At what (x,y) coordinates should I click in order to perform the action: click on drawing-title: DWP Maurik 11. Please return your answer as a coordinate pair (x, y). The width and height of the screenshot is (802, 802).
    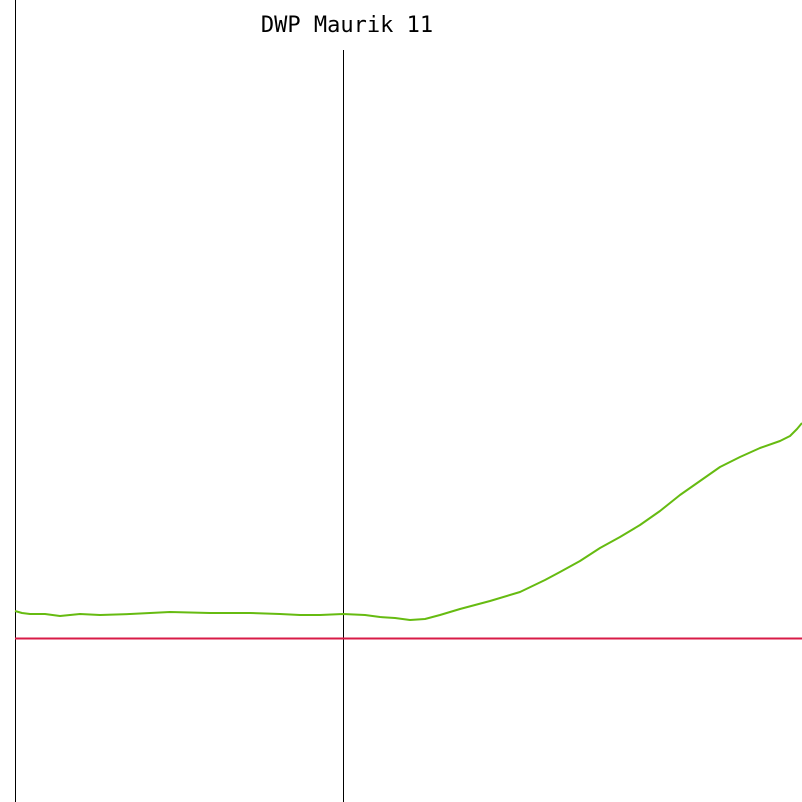
    Looking at the image, I should click on (347, 25).